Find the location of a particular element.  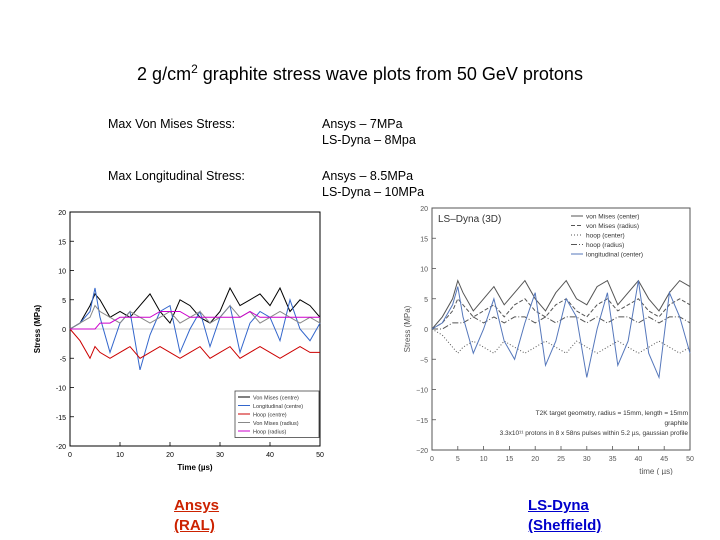

ansys-caption-line2: (RAL) is located at coordinates (194, 525).